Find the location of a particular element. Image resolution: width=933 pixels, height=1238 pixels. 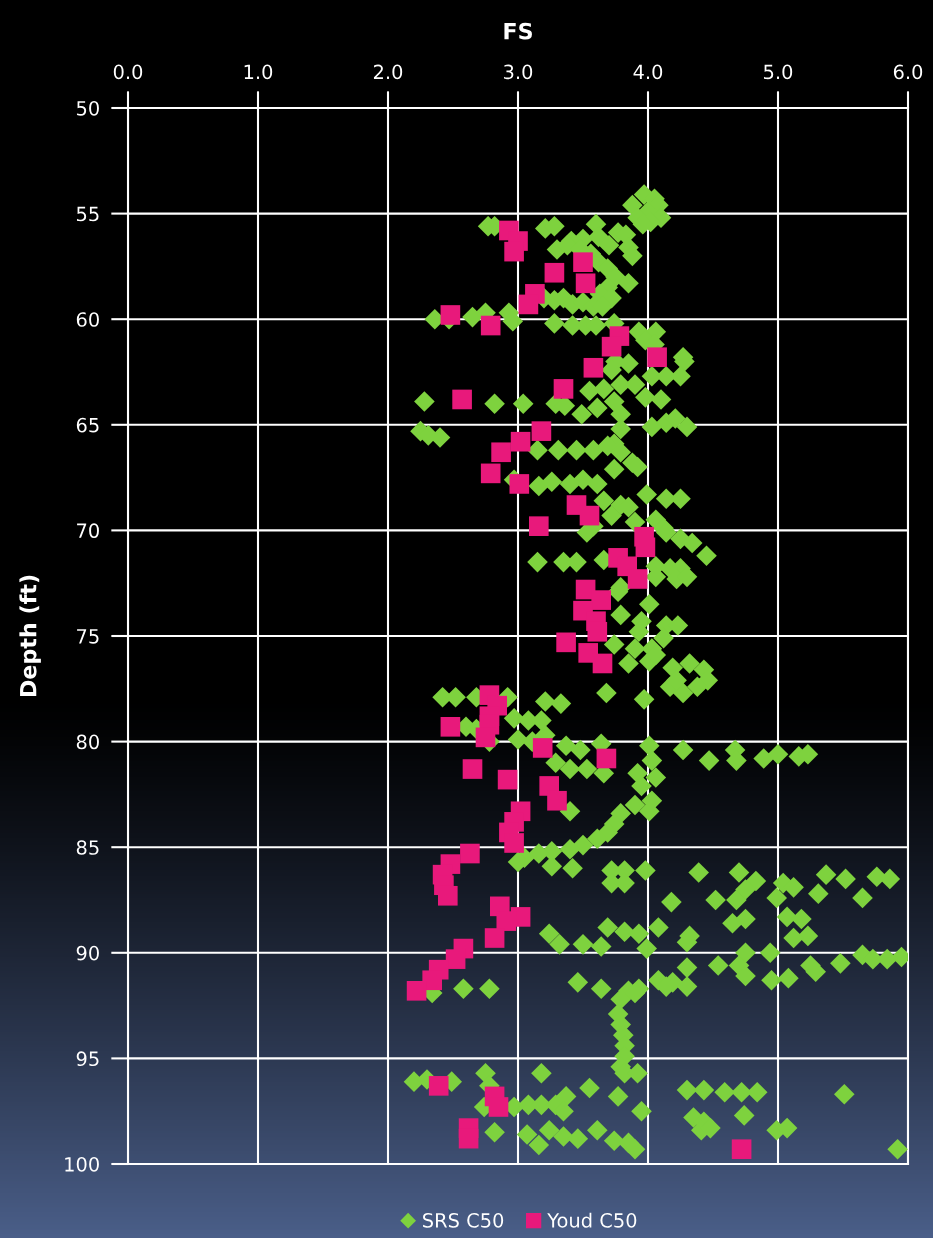

x-tick-label: 4.0 is located at coordinates (648, 72).